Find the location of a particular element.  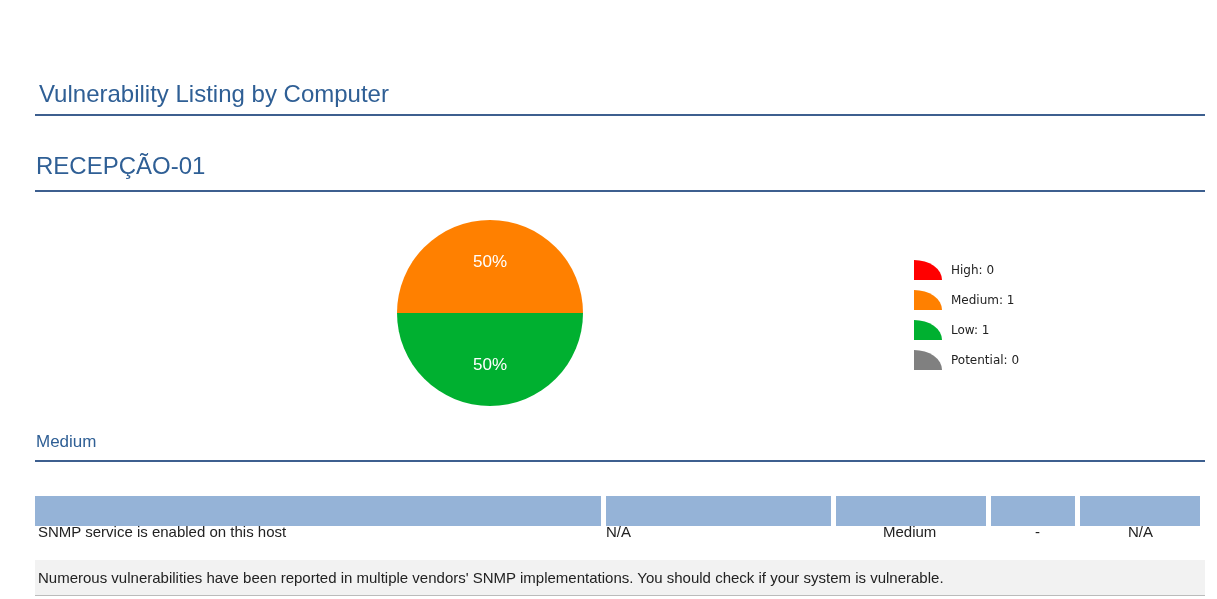

chart-title: Vulnerability Listing by Computer is located at coordinates (214, 94).